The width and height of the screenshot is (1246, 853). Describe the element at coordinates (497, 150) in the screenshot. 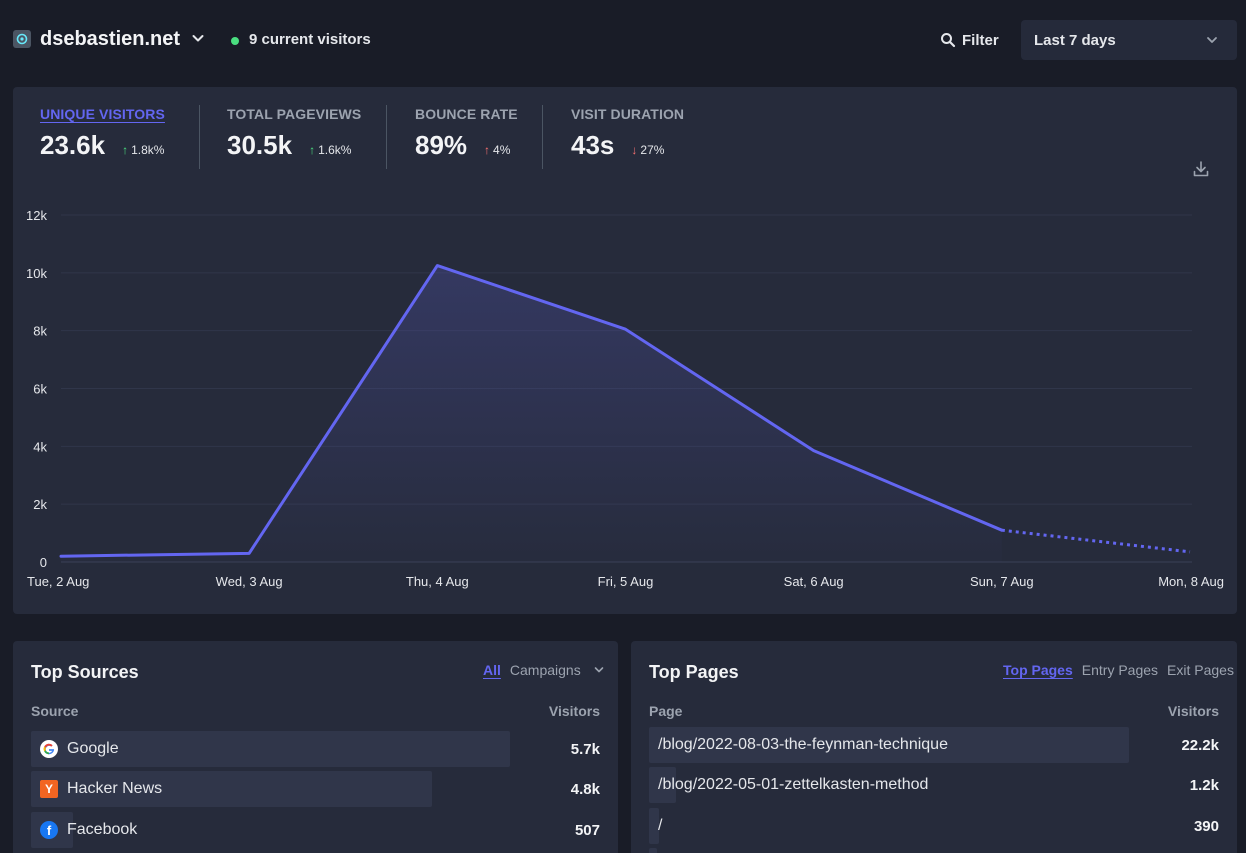

I see `stat-change: ↑ 4%` at that location.